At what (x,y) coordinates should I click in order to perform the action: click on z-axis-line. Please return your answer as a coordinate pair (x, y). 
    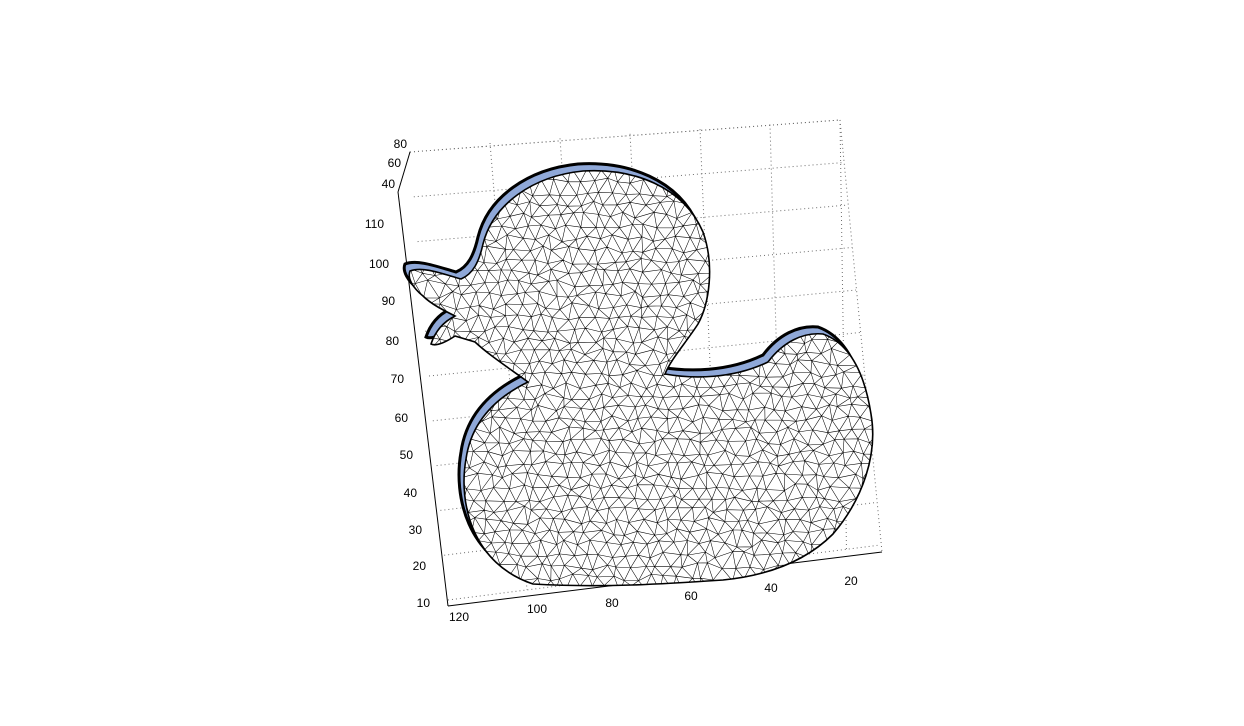
    Looking at the image, I should click on (404, 172).